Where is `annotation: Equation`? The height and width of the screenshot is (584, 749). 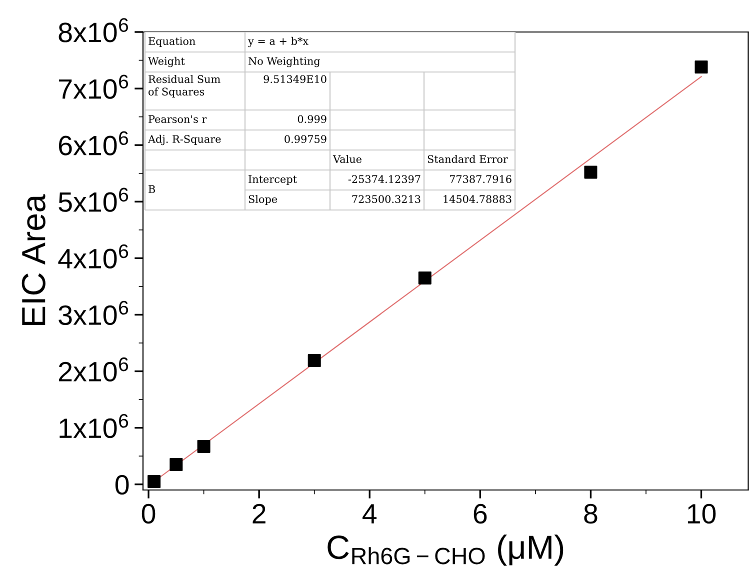 annotation: Equation is located at coordinates (172, 42).